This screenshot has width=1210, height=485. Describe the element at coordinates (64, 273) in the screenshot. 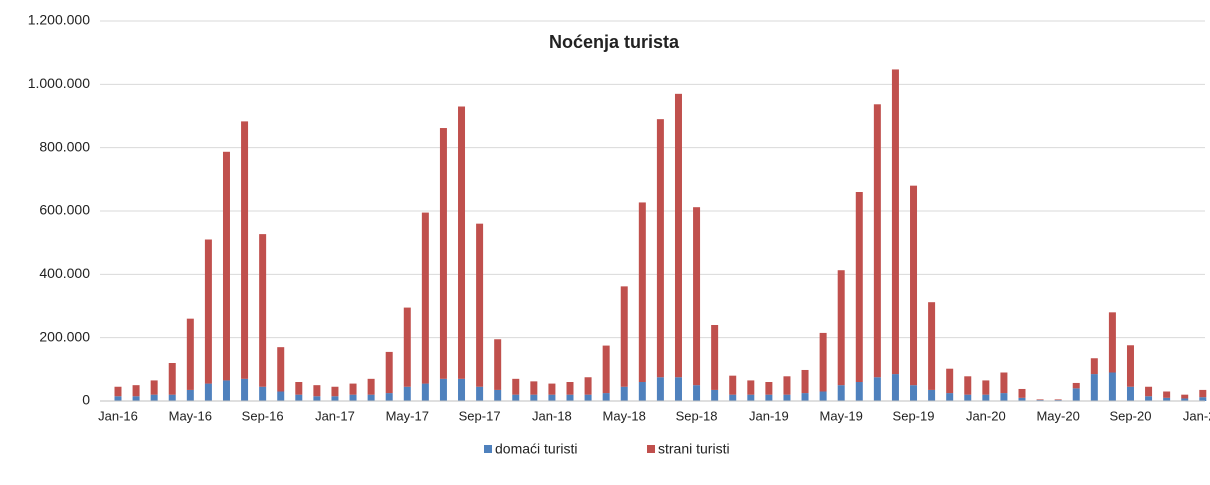

I see `y-tick-label: 400.000` at that location.